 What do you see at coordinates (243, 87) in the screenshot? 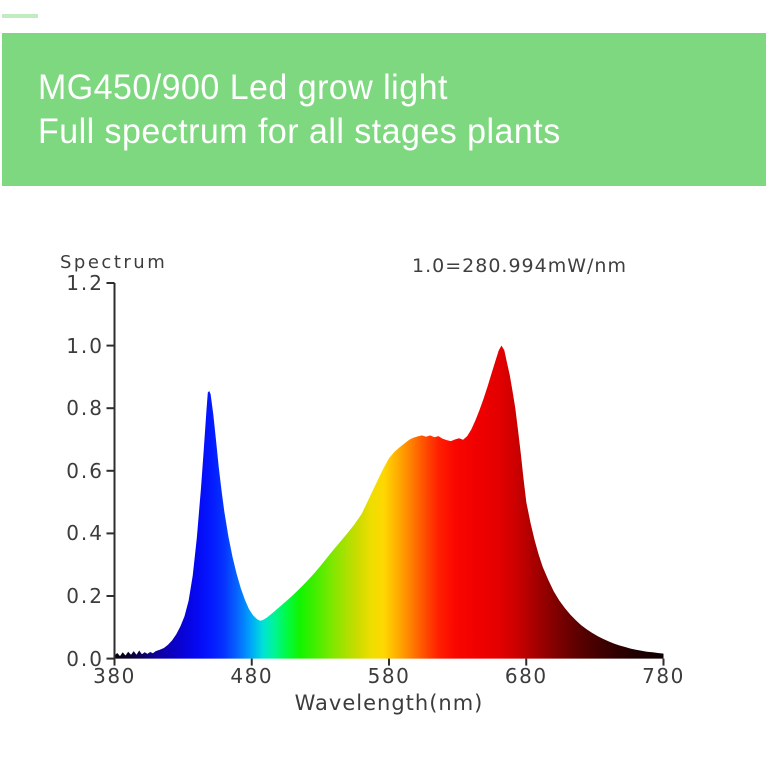
I see `banner-title-line1: MG450/900 Led grow light` at bounding box center [243, 87].